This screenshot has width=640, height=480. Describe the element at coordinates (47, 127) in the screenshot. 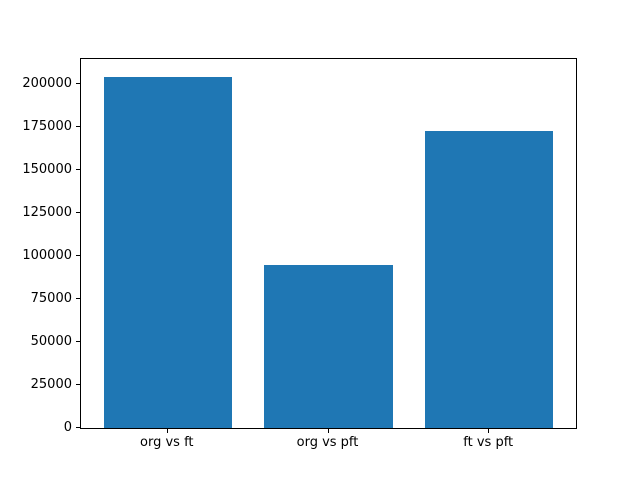

I see `y-tick-label: 175000` at that location.